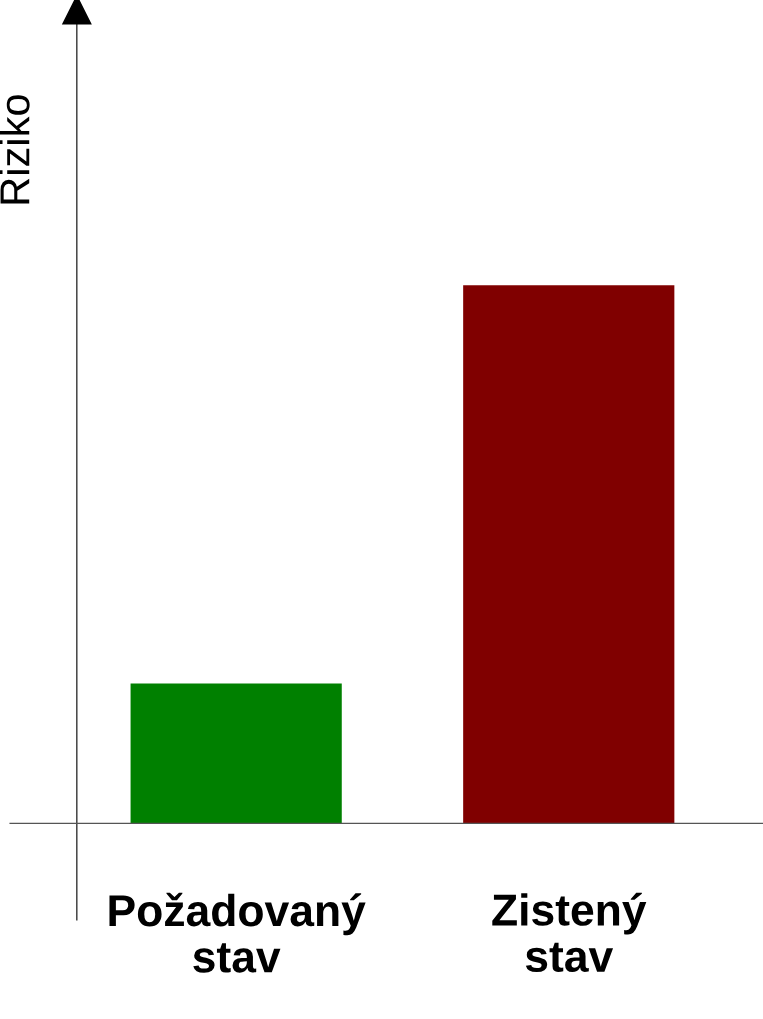  What do you see at coordinates (569, 932) in the screenshot?
I see `x-tick-label: Zistený stav` at bounding box center [569, 932].